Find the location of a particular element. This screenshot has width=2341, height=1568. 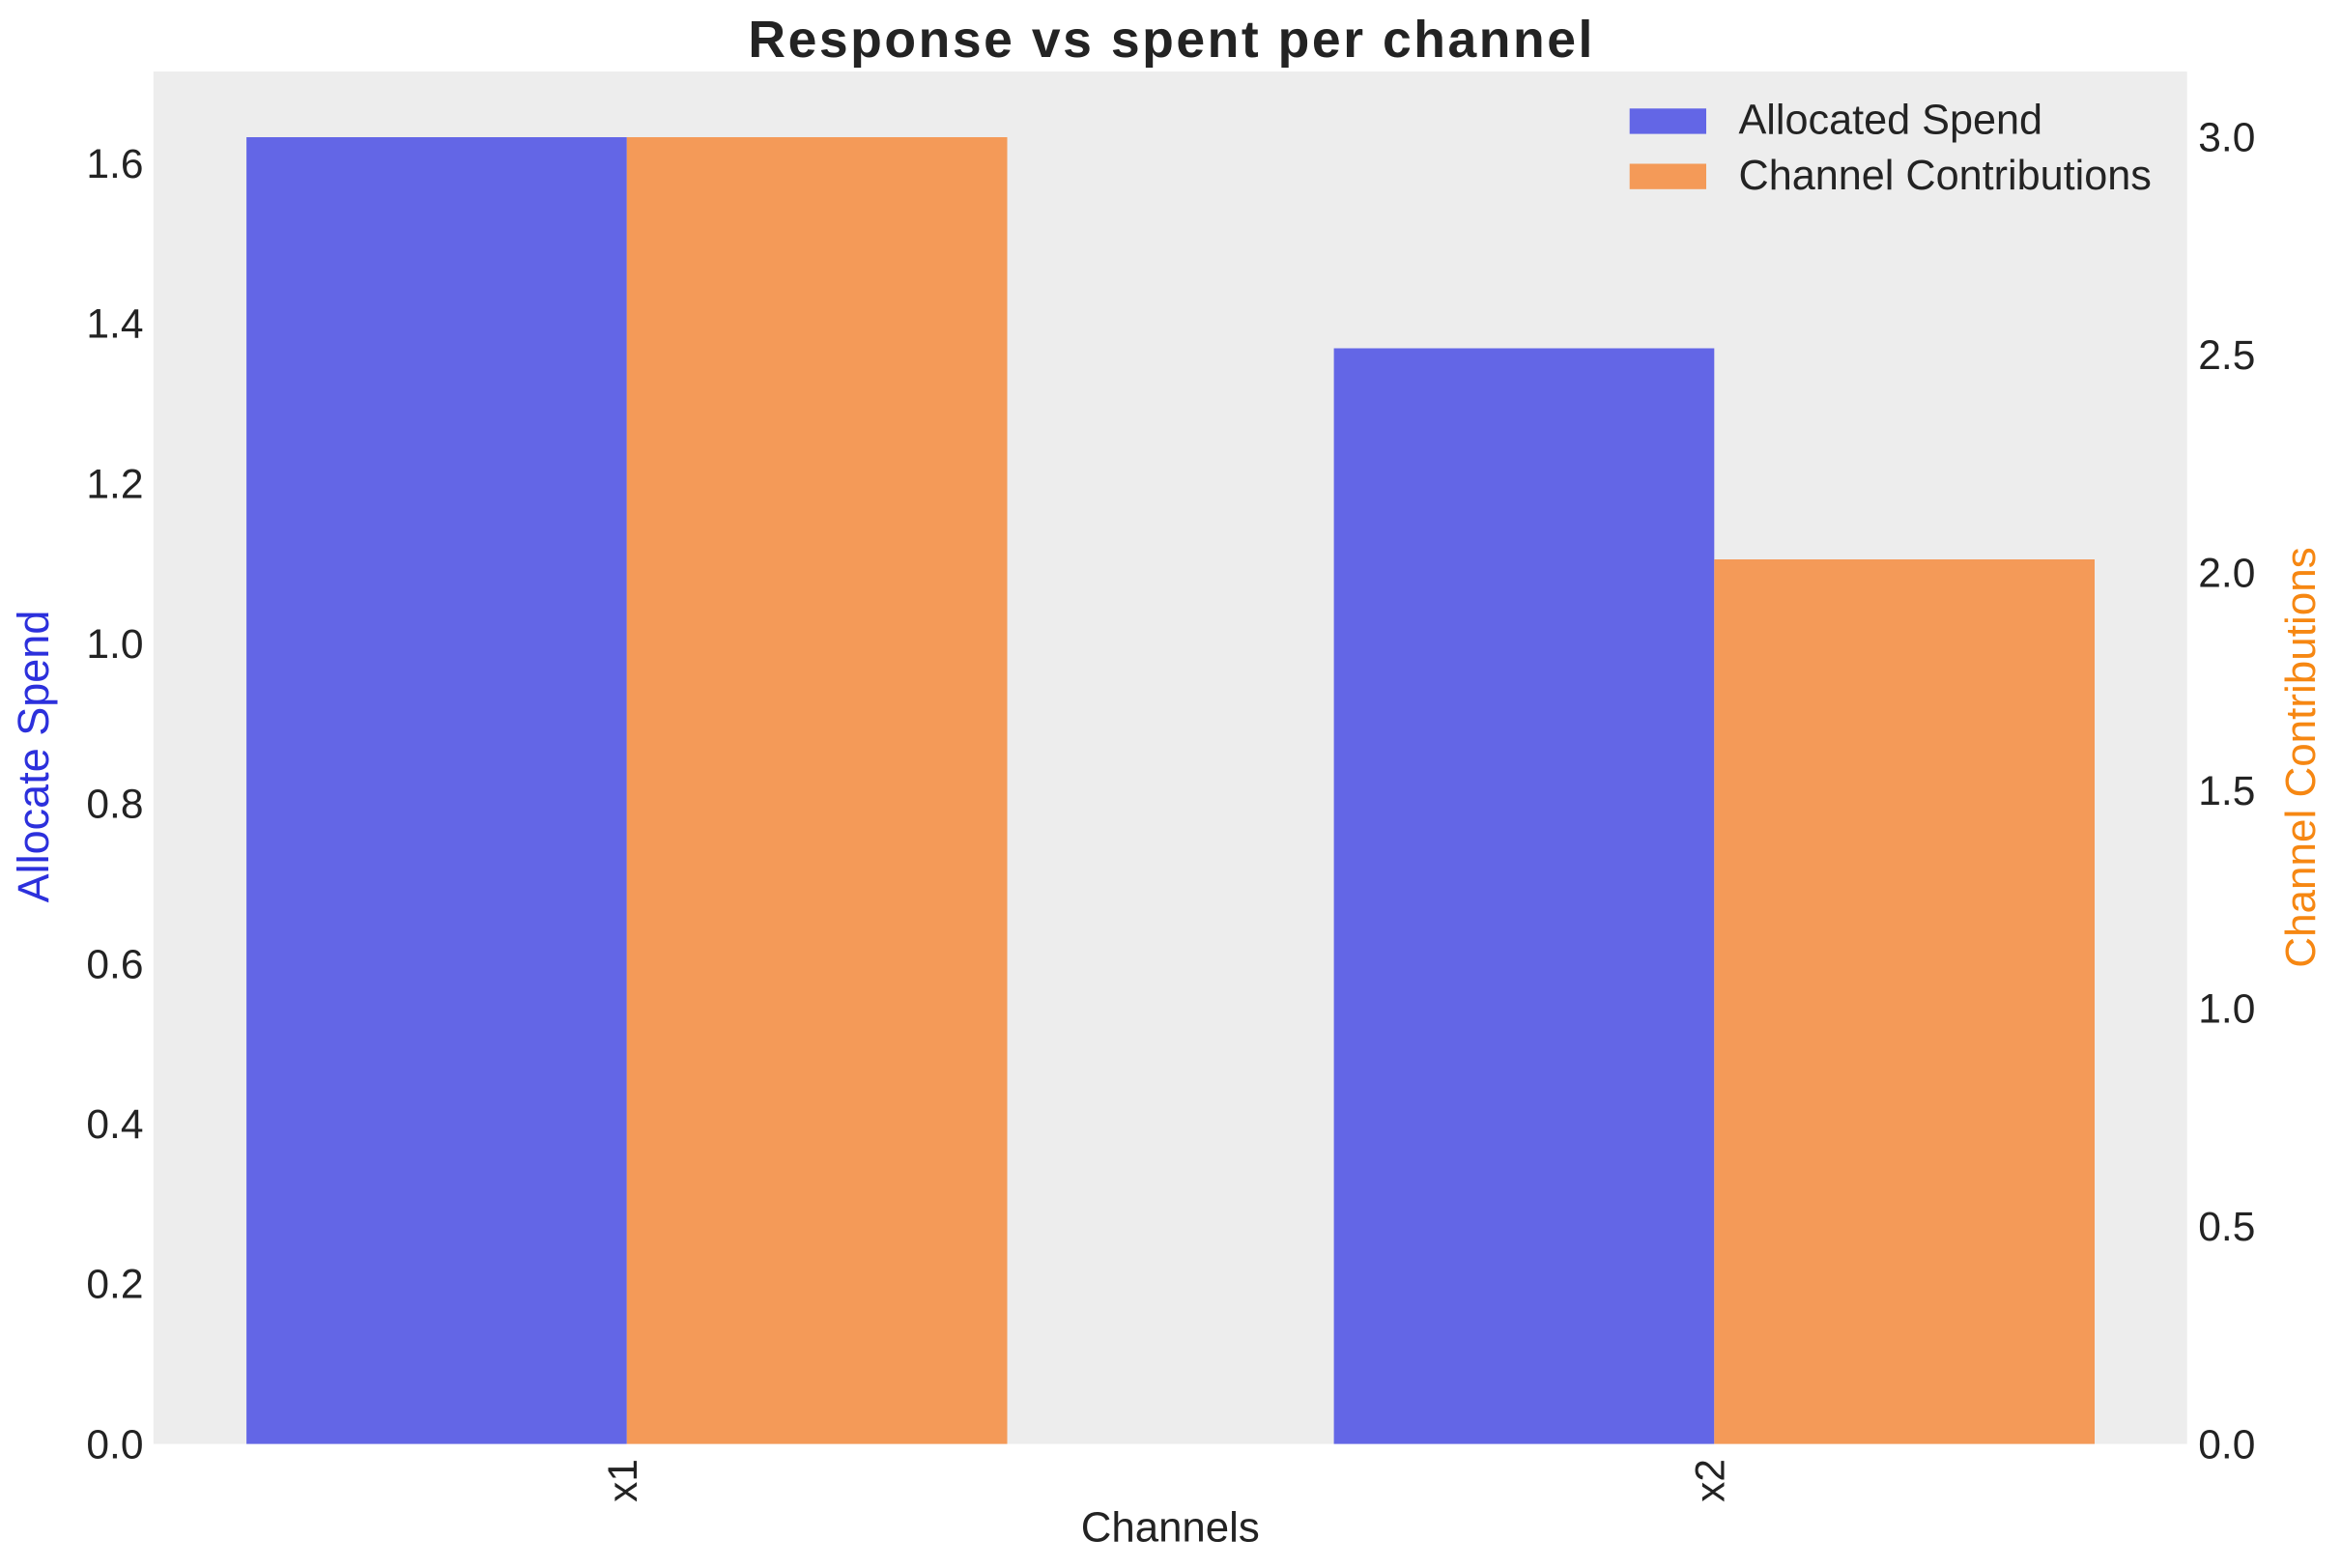

svg-text: x1 is located at coordinates (623, 1480).